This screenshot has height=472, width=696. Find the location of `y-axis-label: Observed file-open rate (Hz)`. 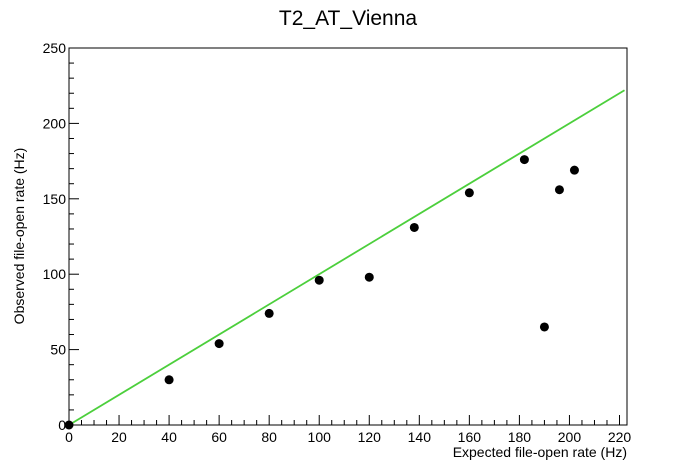

y-axis-label: Observed file-open rate (Hz) is located at coordinates (19, 236).